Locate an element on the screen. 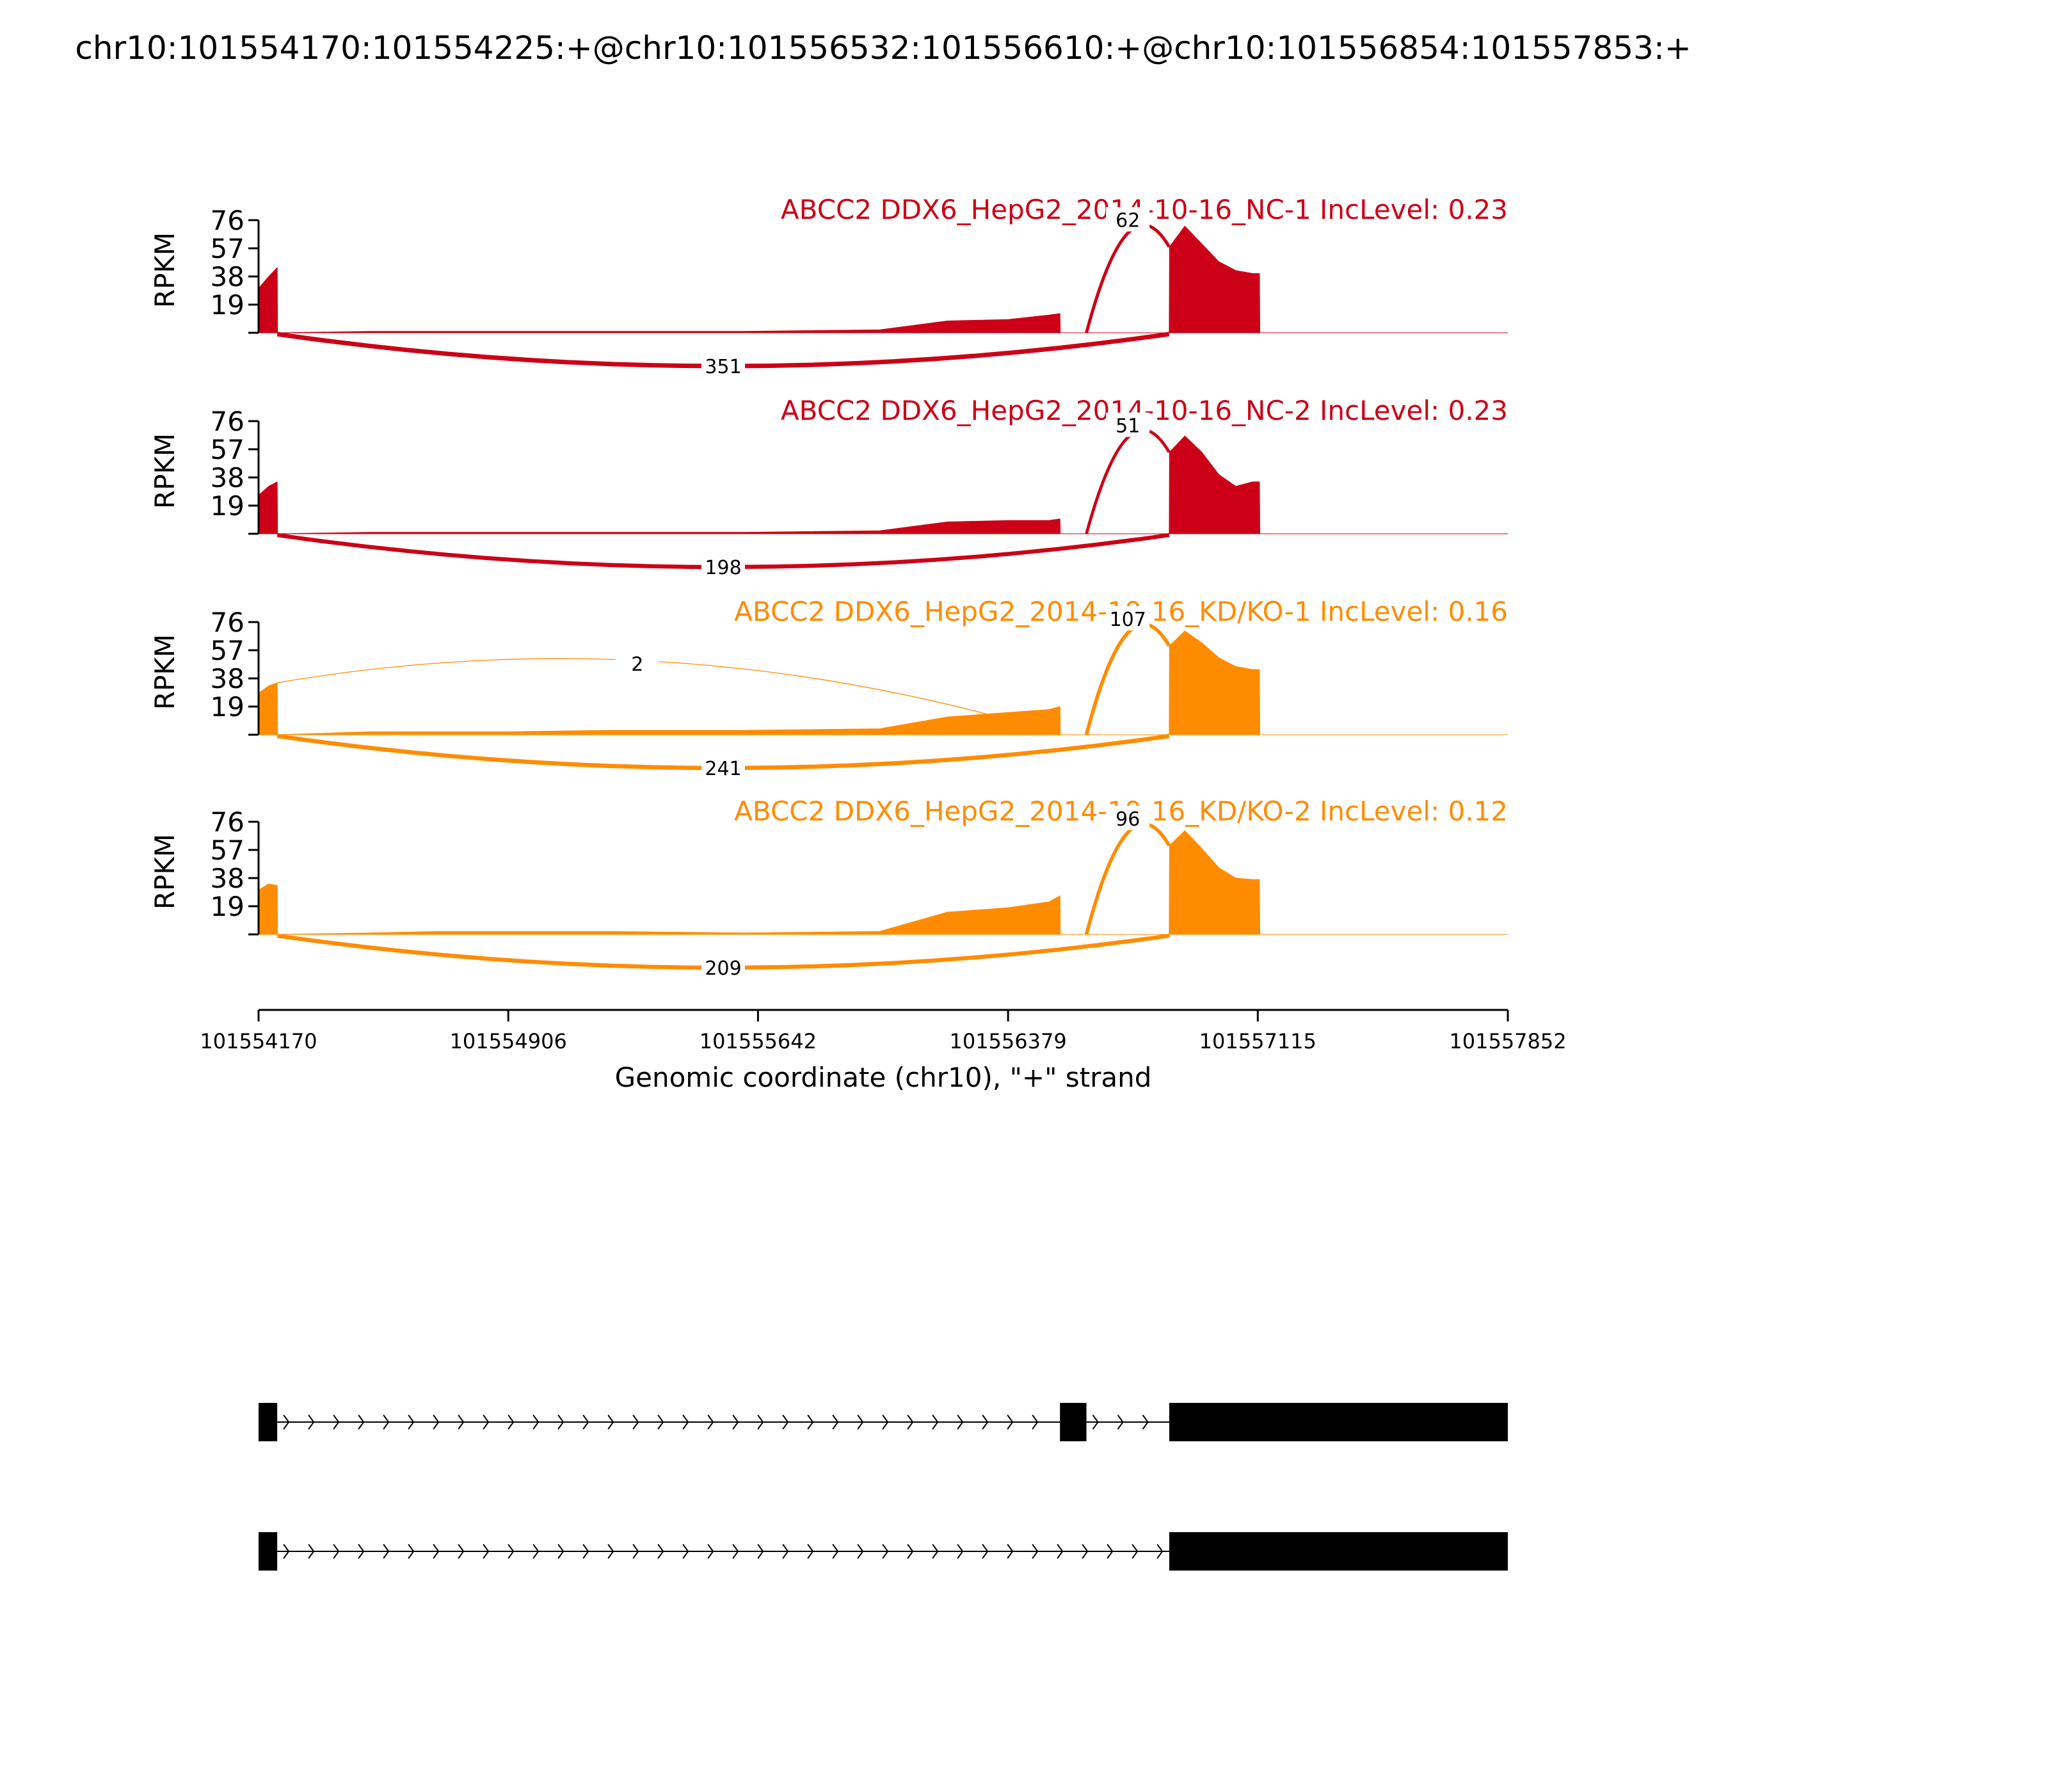 Image resolution: width=2048 pixels, height=1792 pixels. junction-count: 198 is located at coordinates (723, 568).